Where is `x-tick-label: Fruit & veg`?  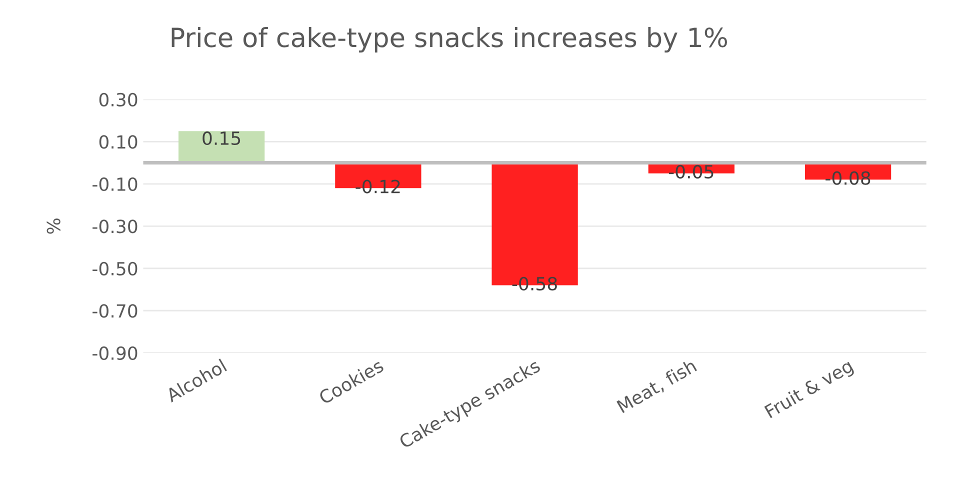 x-tick-label: Fruit & veg is located at coordinates (810, 390).